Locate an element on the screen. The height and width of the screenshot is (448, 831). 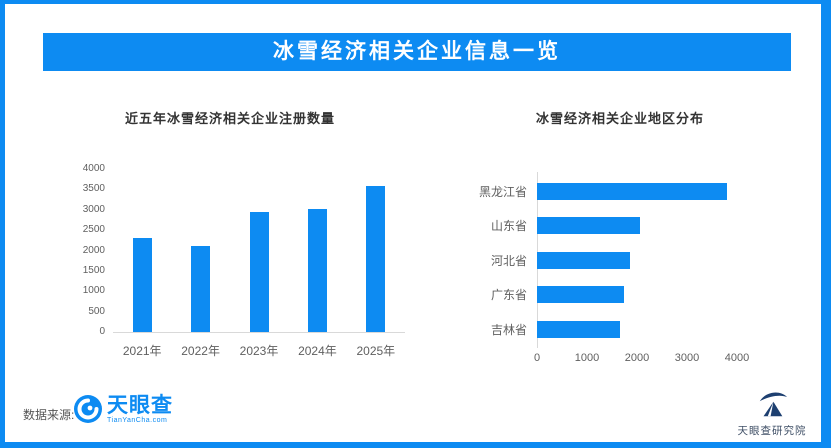
bar-row: 吉林省 is located at coordinates (625, 329).